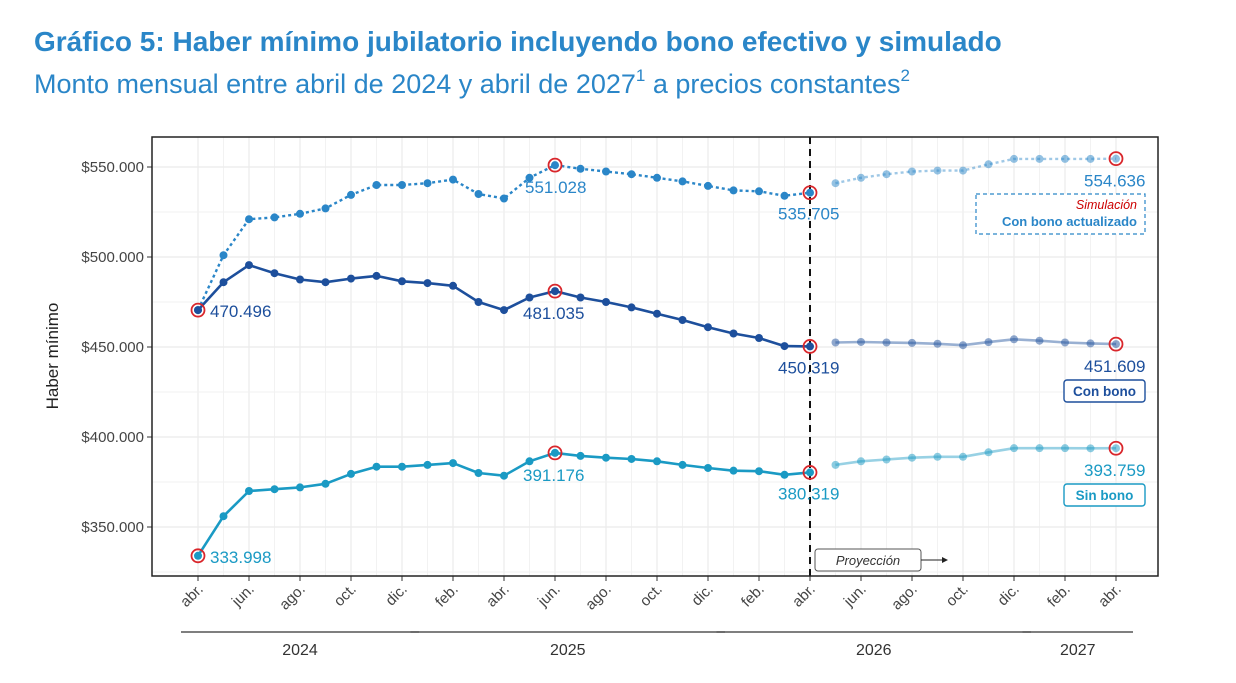  What do you see at coordinates (874, 650) in the screenshot?
I see `year-label: 2026` at bounding box center [874, 650].